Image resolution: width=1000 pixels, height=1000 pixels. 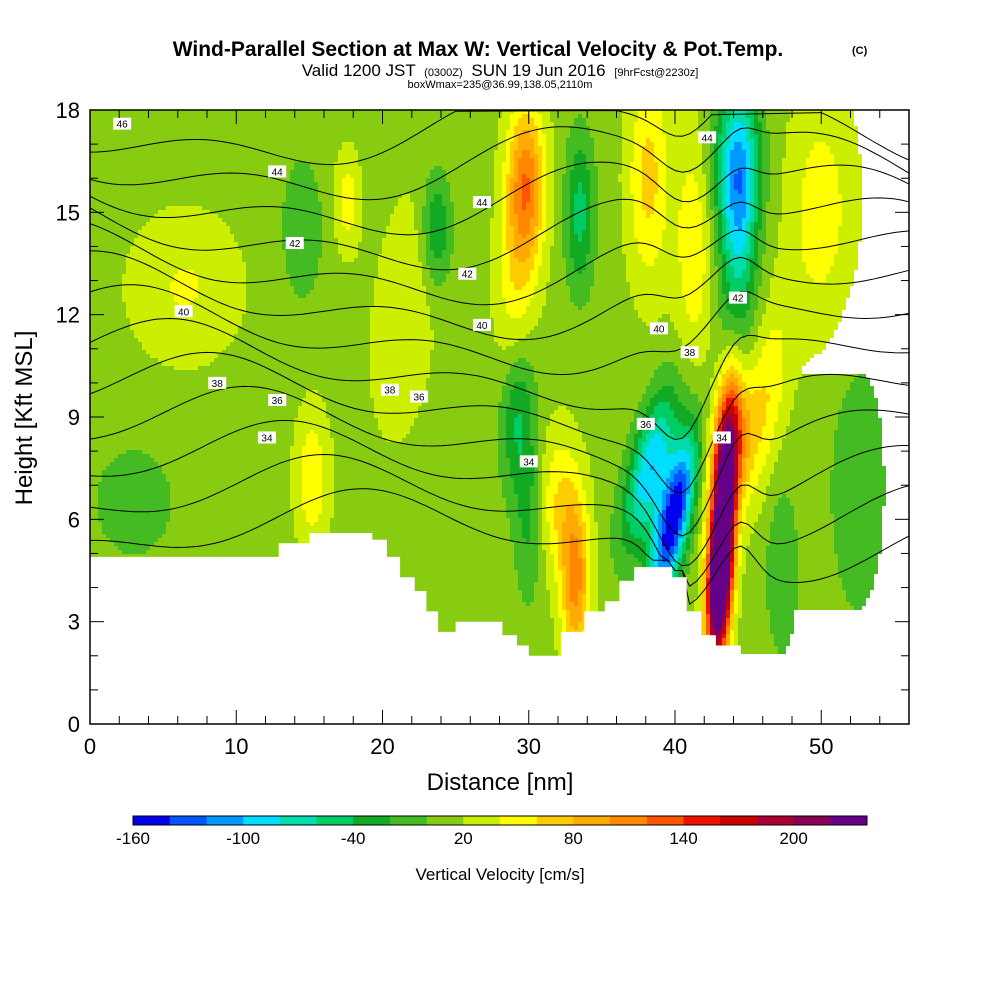 What do you see at coordinates (463, 838) in the screenshot?
I see `colorbar-tick-label: 20` at bounding box center [463, 838].